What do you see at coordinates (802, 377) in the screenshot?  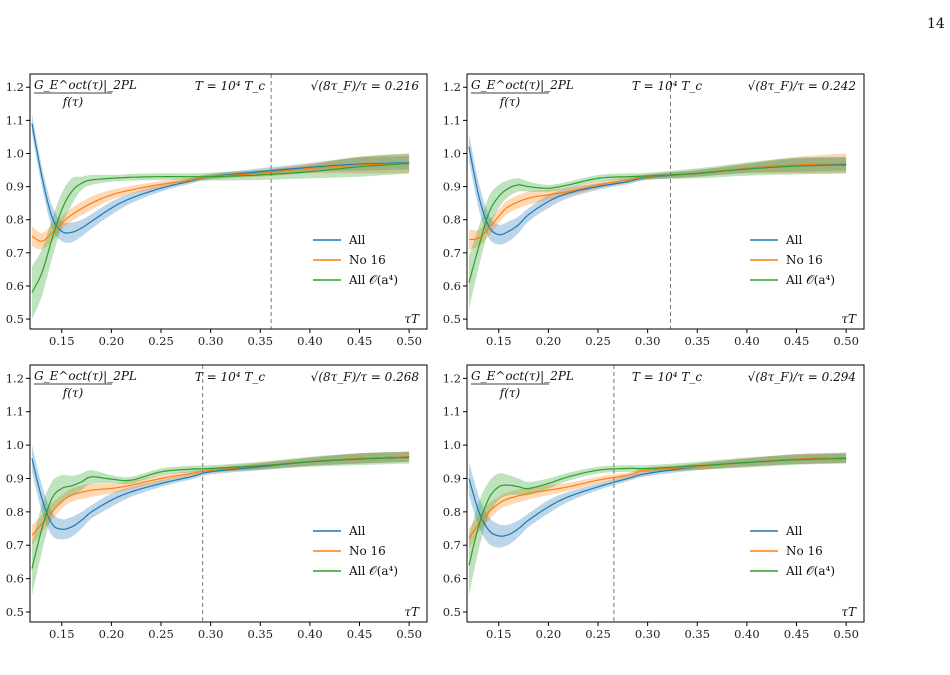 I see `flow-time-label: √(8τ_F)/τ = 0.294` at bounding box center [802, 377].